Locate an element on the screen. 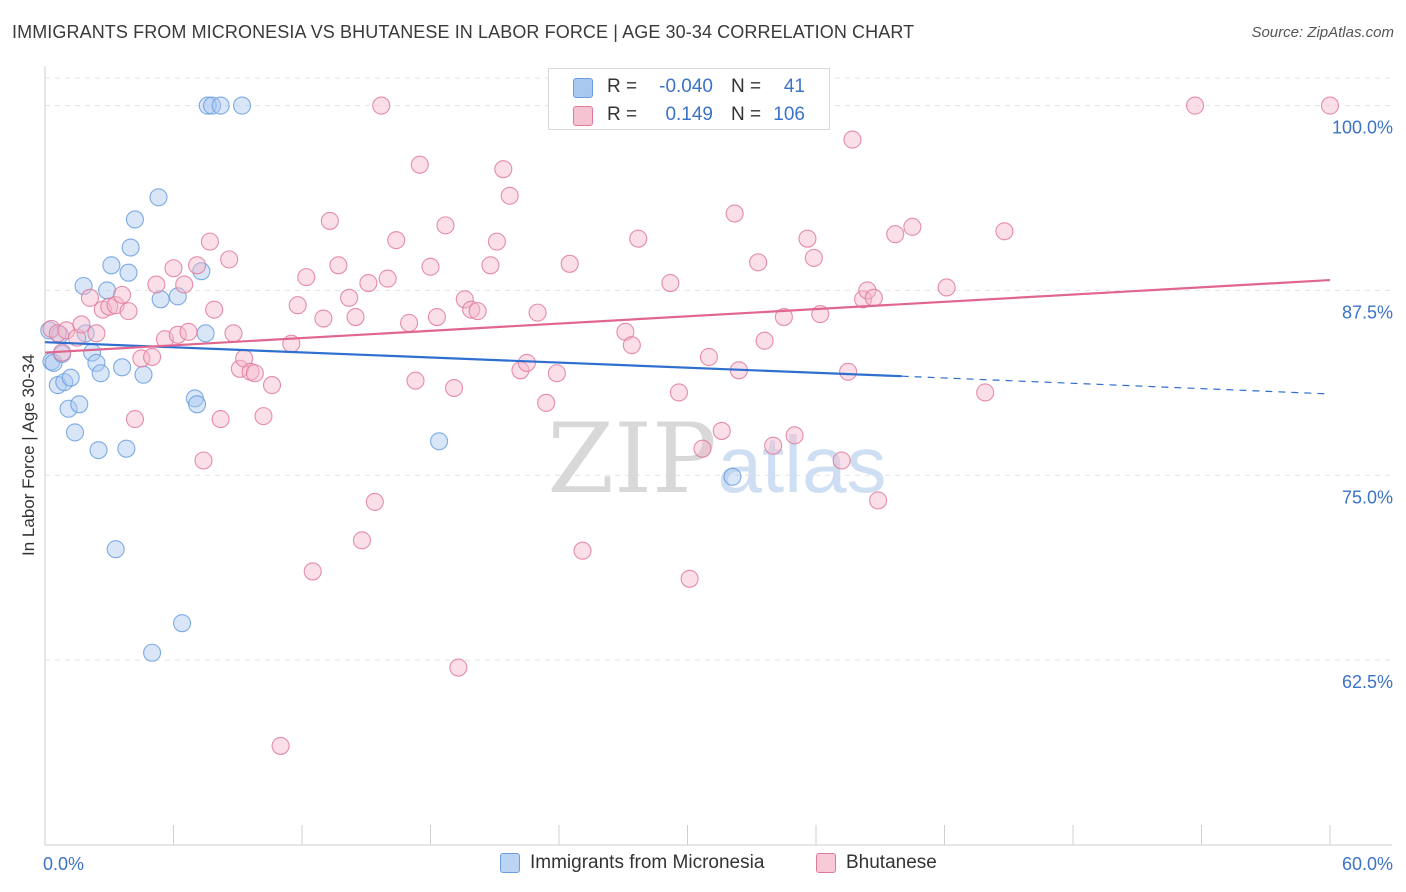  legend-item-bhutanese: Bhutanese is located at coordinates (876, 863).